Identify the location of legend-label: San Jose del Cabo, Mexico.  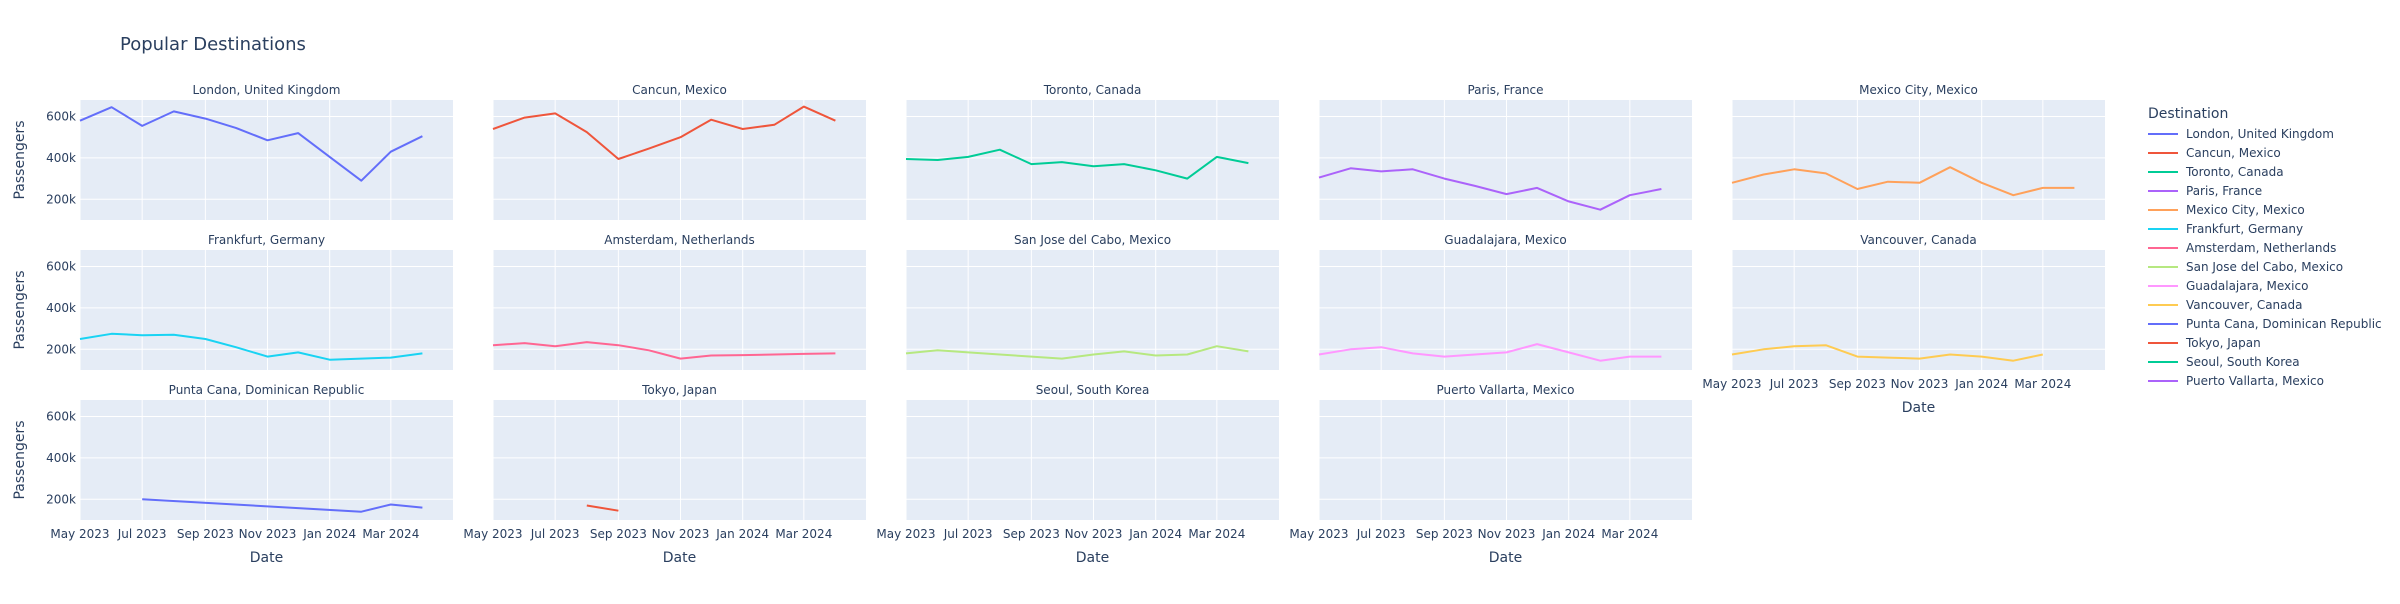
(2264, 267).